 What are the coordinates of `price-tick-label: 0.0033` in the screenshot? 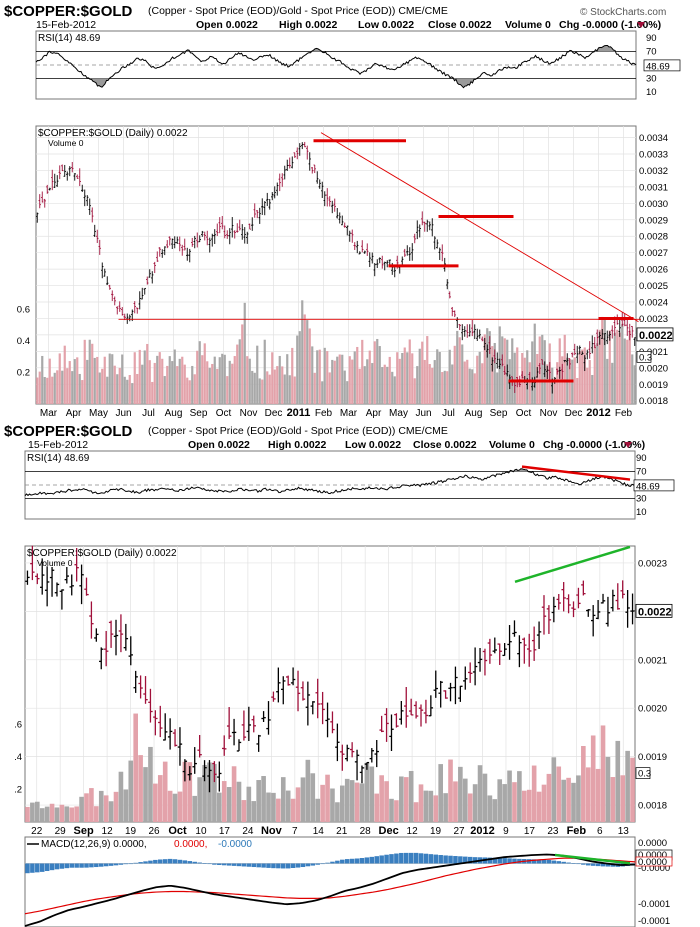 It's located at (653, 154).